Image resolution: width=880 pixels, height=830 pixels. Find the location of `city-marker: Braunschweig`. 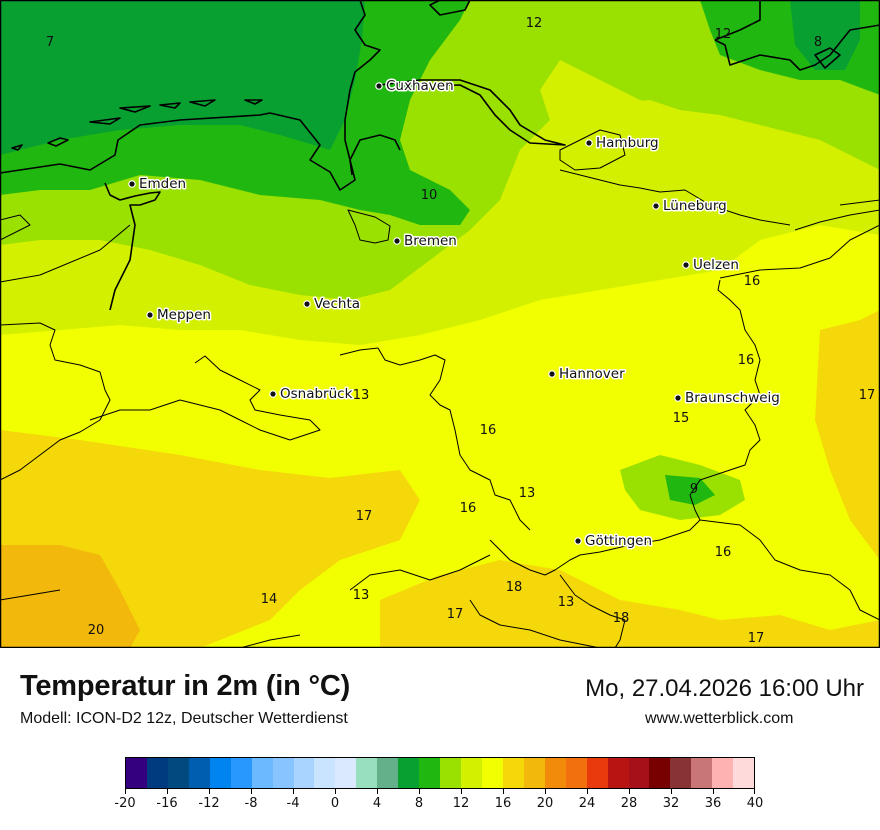

city-marker: Braunschweig is located at coordinates (727, 398).